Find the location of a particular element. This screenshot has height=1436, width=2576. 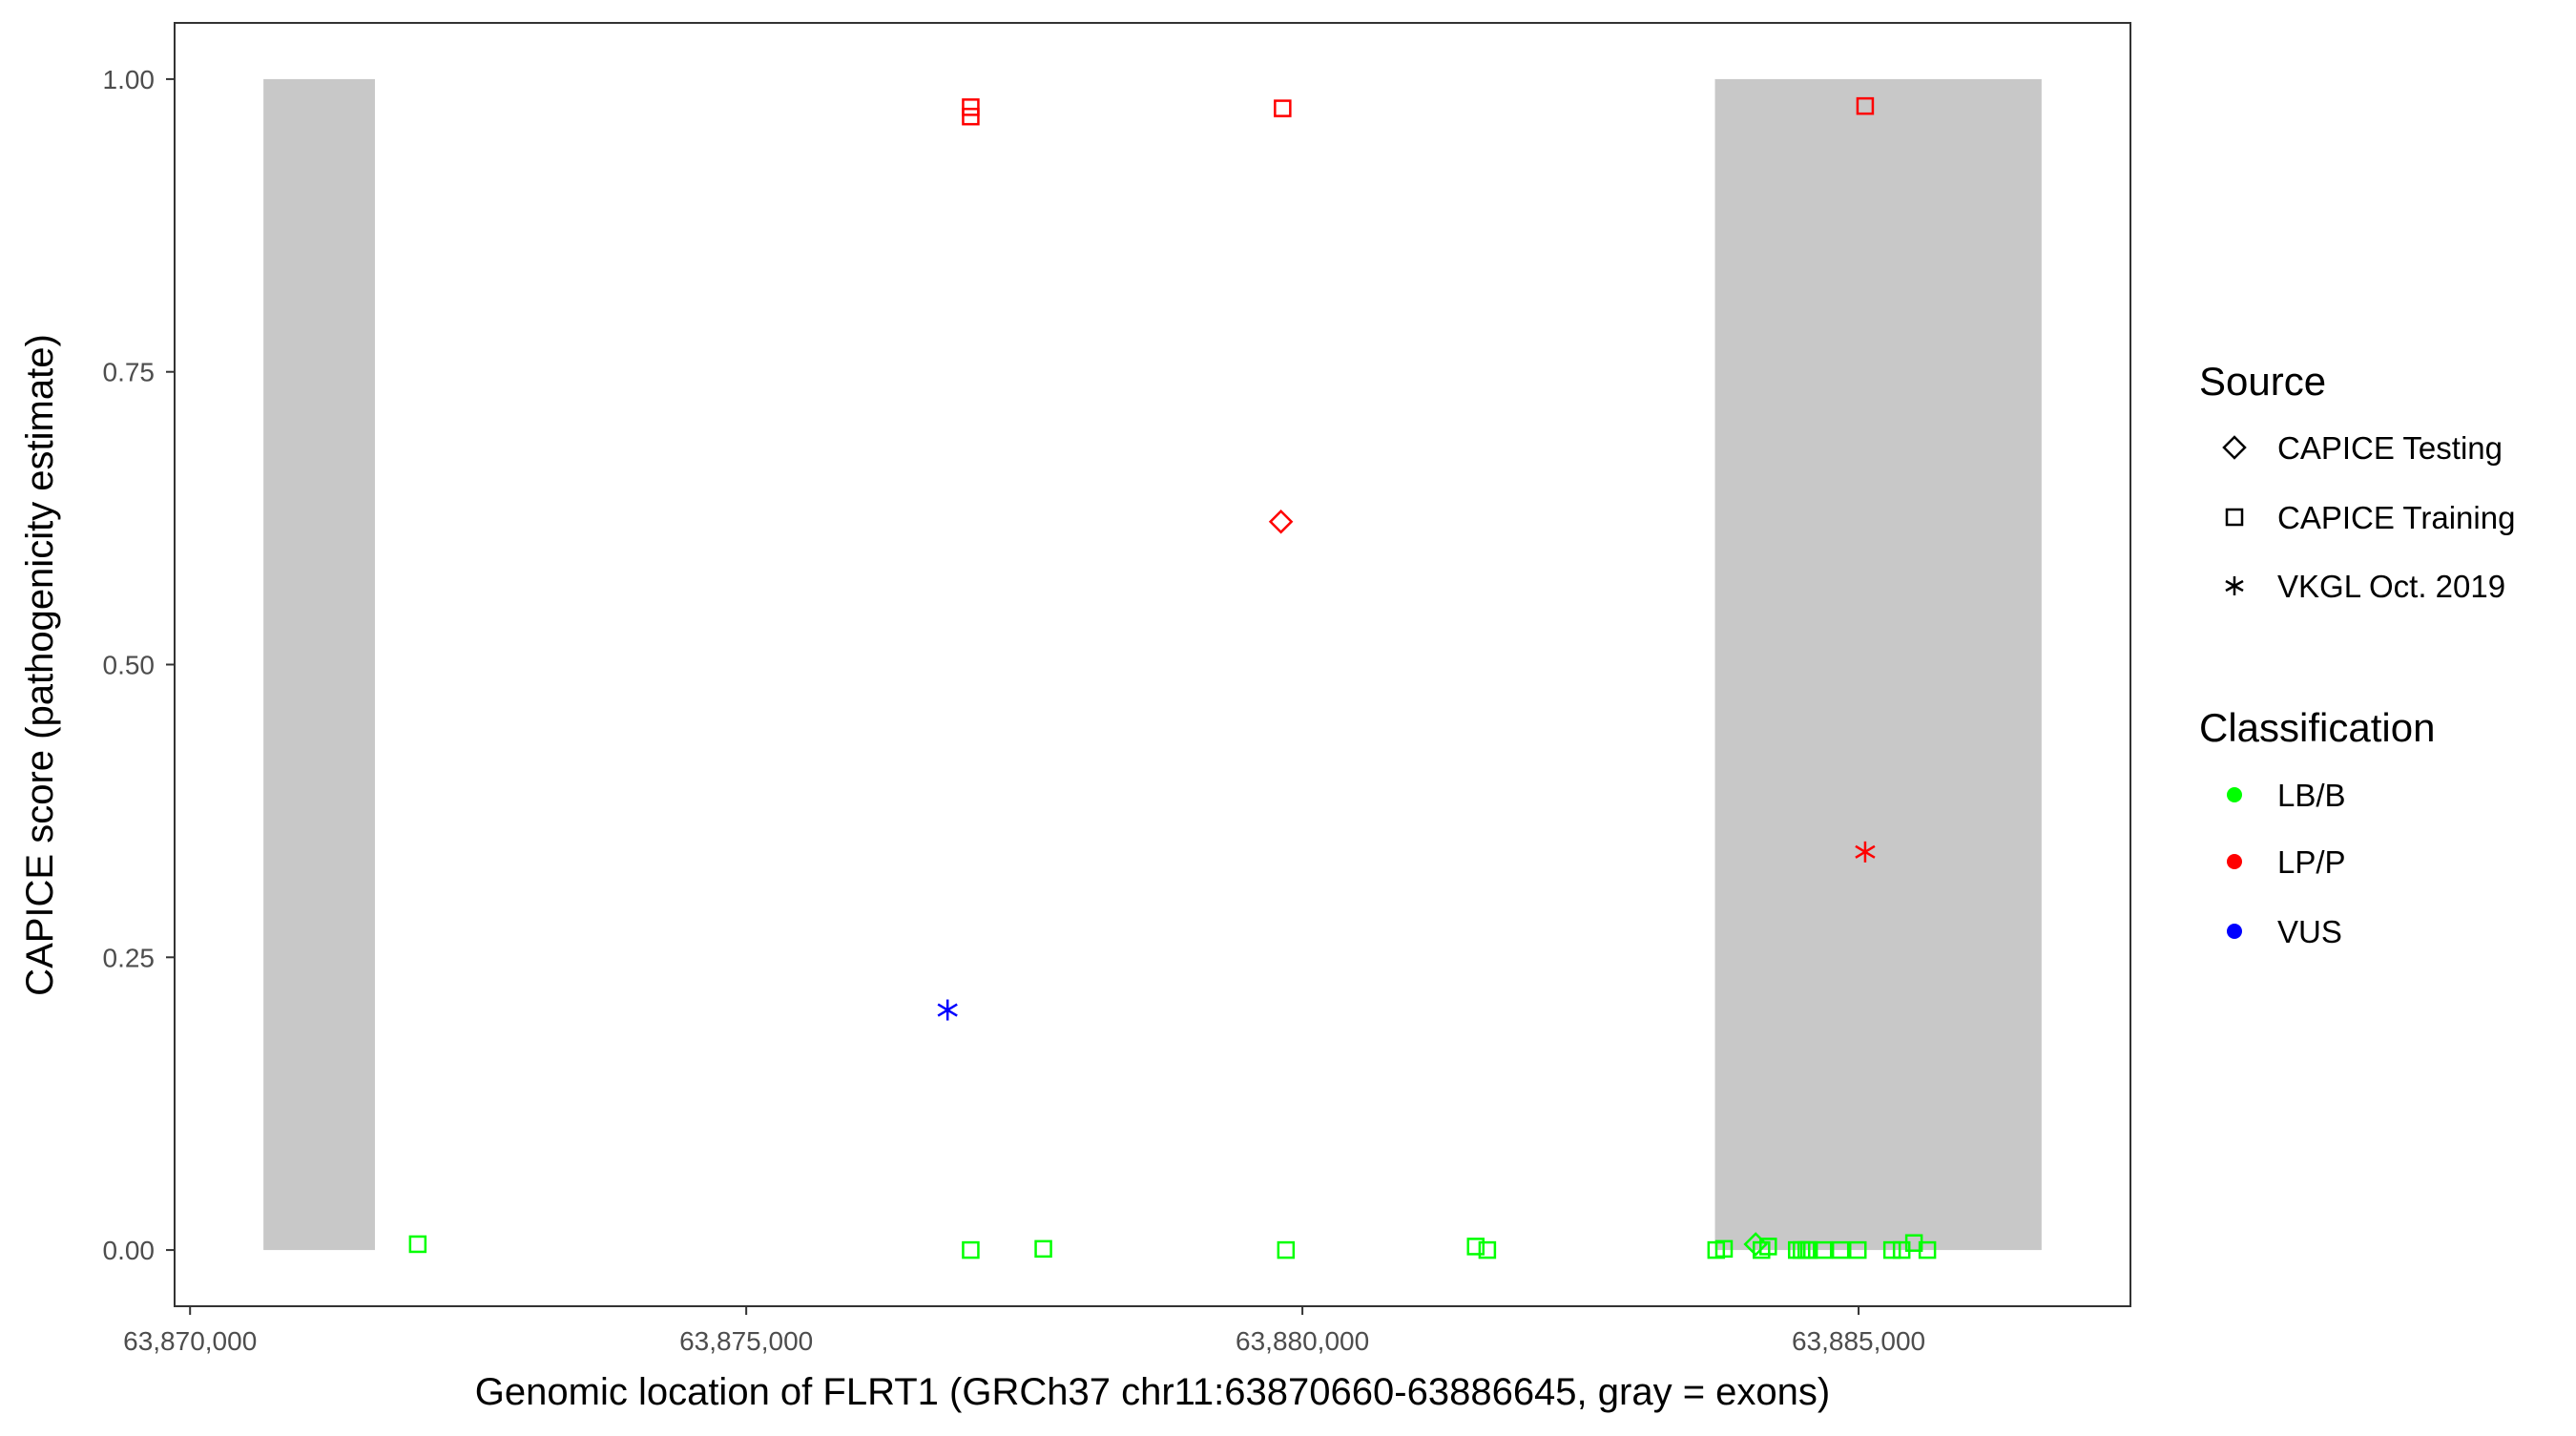

legend-classification: Classification LB/B LP/P VUS is located at coordinates (2317, 827).